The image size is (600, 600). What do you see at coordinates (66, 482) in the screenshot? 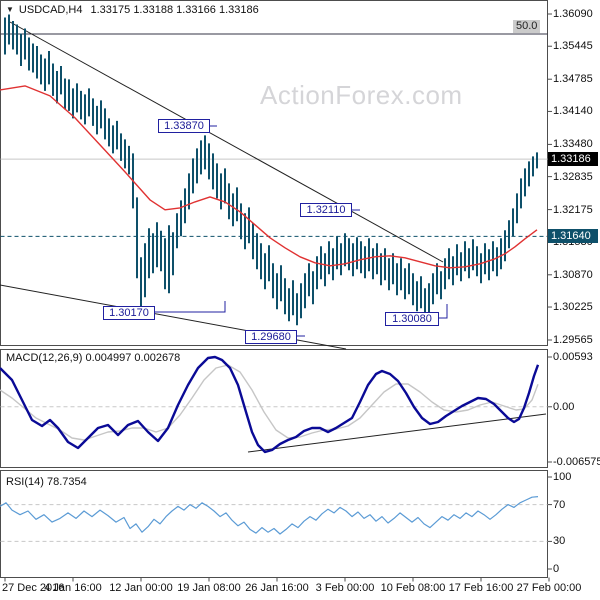
I see `rsi-values-text: 78.7354` at bounding box center [66, 482].